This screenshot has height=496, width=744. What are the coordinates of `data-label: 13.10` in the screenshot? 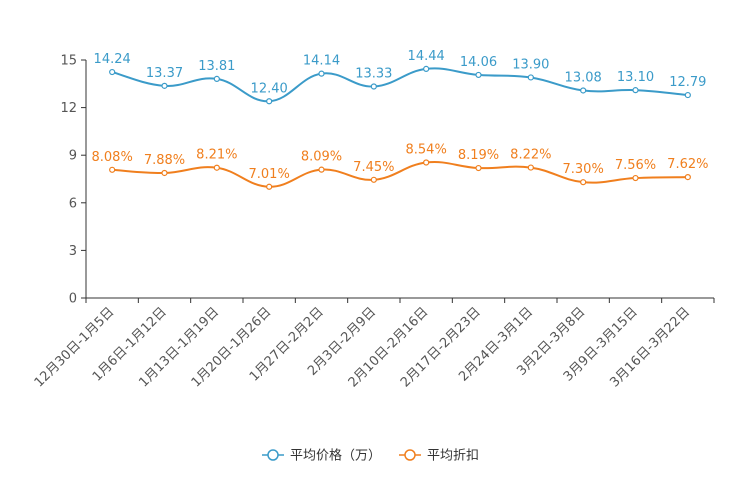 It's located at (635, 77).